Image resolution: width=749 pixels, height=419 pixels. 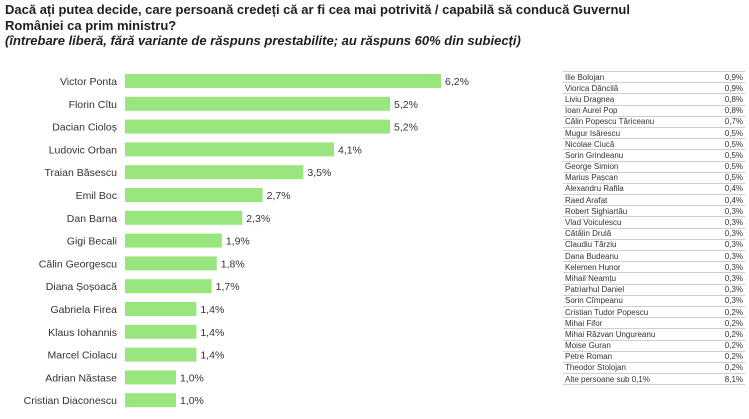 I want to click on table-row: Patriarhul Daniel 0,3%, so click(x=654, y=290).